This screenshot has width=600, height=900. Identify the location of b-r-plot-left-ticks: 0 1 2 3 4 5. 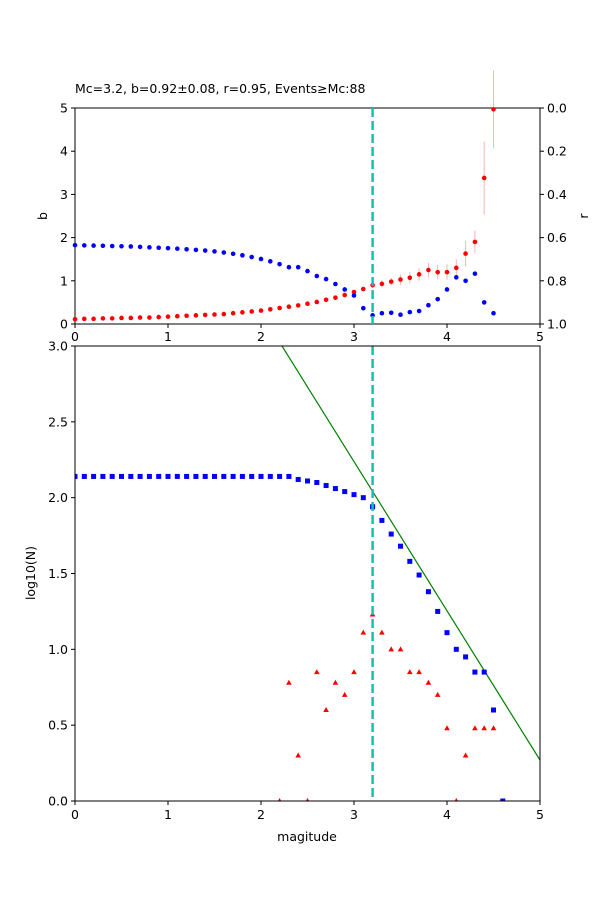
(67, 216).